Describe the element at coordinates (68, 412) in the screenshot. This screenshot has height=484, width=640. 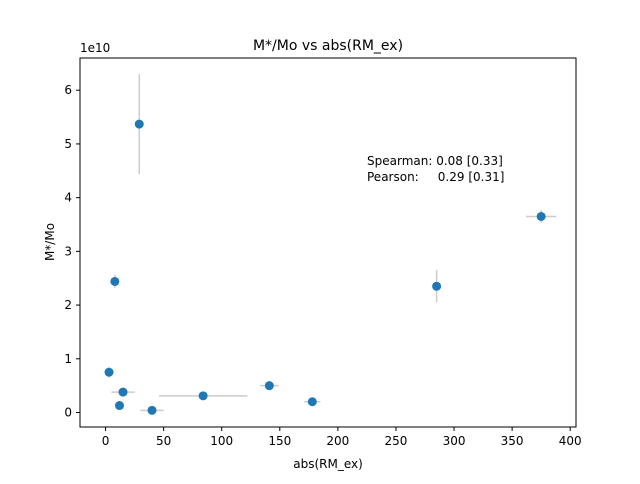
I see `y-tick-label: 0` at that location.